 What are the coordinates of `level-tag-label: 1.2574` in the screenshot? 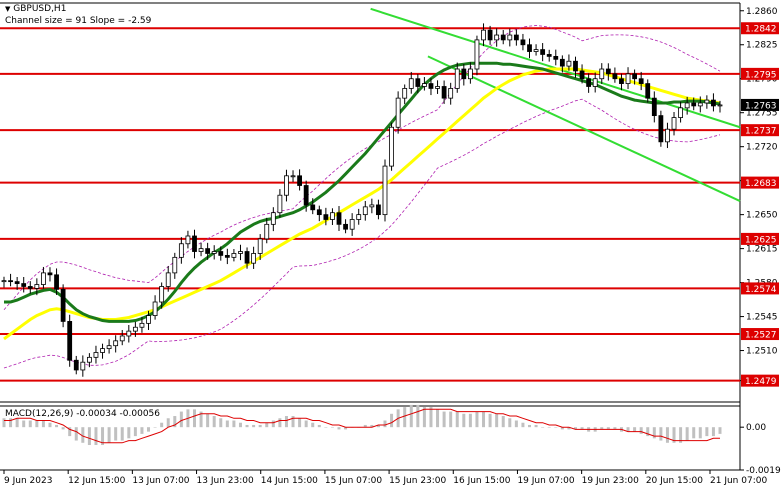 It's located at (761, 290).